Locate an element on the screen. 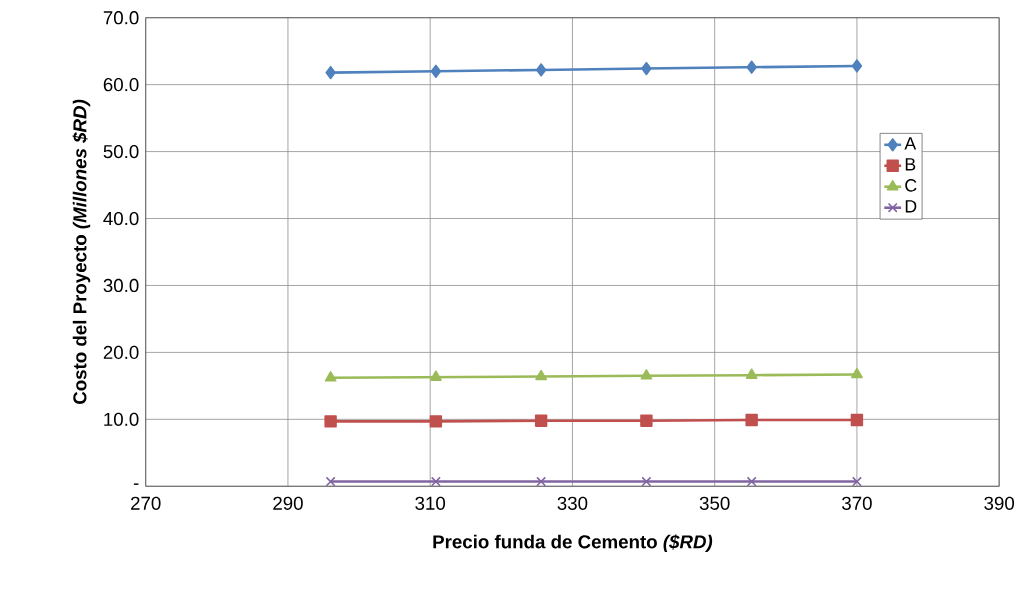 The width and height of the screenshot is (1021, 592). x-tick-label: 390 is located at coordinates (999, 503).